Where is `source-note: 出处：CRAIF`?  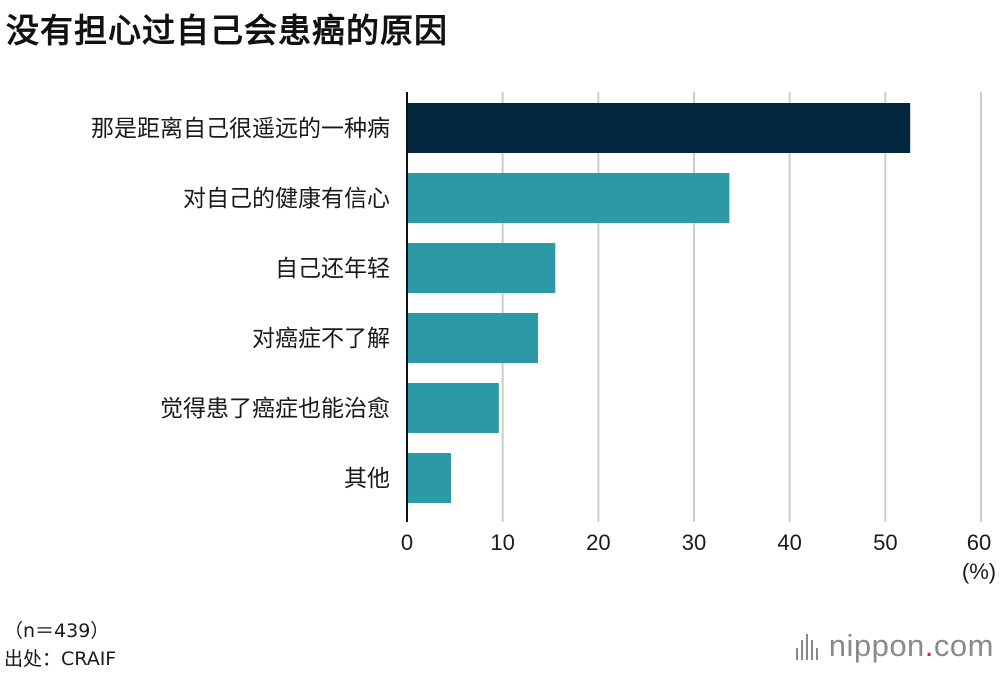
source-note: 出处：CRAIF is located at coordinates (60, 659).